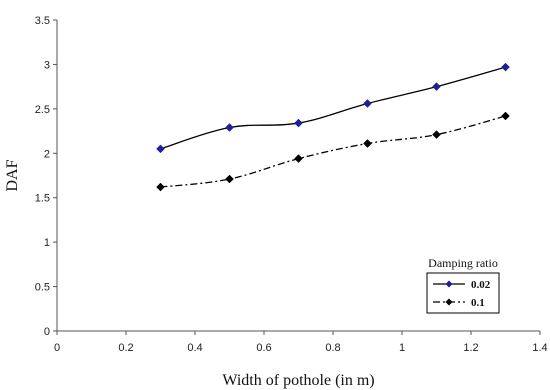 The image size is (550, 390). What do you see at coordinates (449, 302) in the screenshot?
I see `legend-marker-0.1` at bounding box center [449, 302].